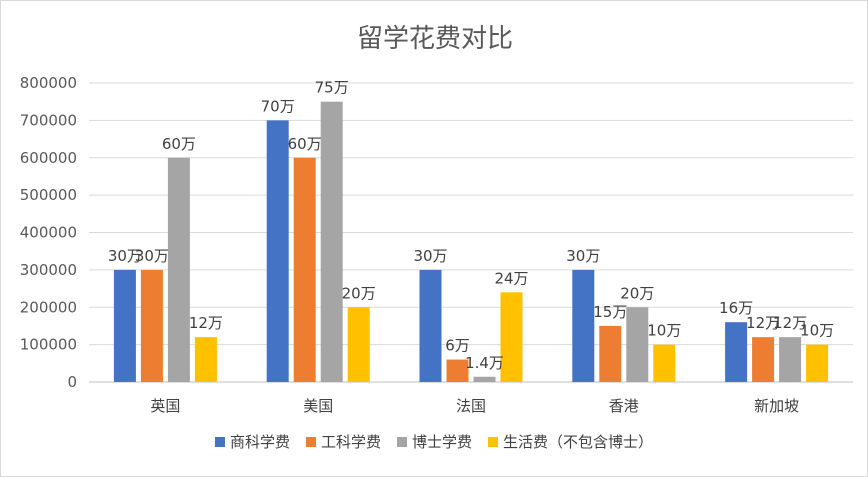 The image size is (868, 477). I want to click on data-label: 6万, so click(457, 346).